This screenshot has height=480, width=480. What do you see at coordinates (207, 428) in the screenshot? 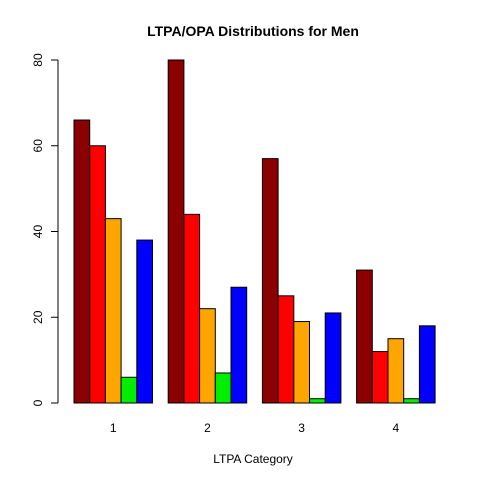
I see `x-tick-label: 2` at bounding box center [207, 428].